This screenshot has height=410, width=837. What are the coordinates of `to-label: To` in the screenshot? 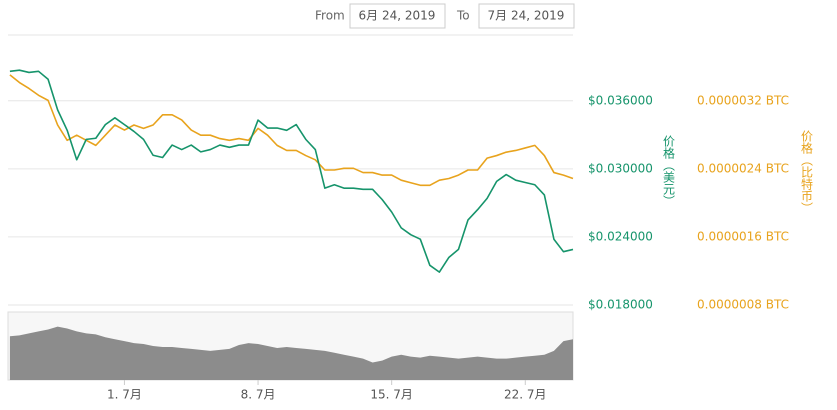 It's located at (463, 16).